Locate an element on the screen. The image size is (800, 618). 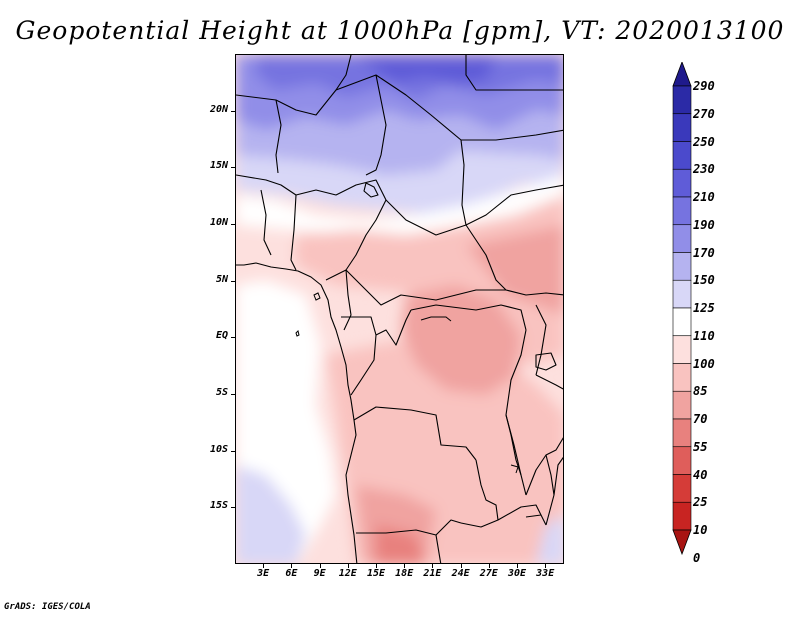
border-sudan-south is located at coordinates (534, 292).